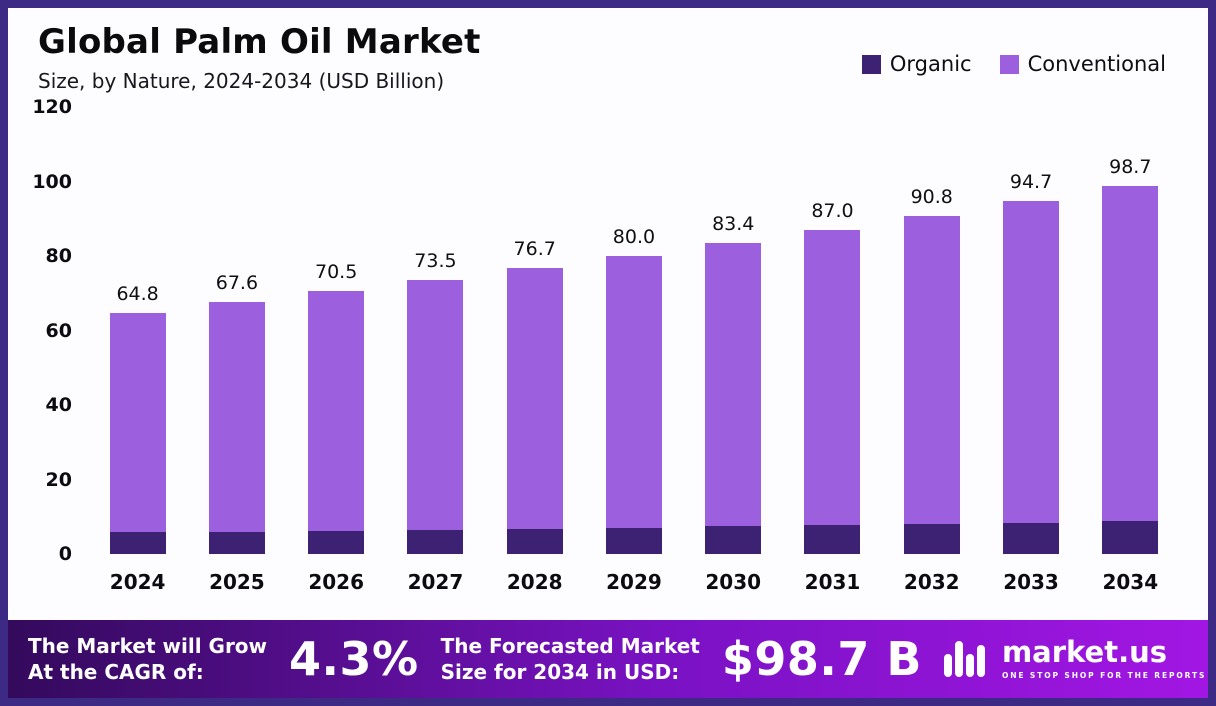 The height and width of the screenshot is (706, 1216). What do you see at coordinates (832, 210) in the screenshot?
I see `bar-total-label-2031: 87.0` at bounding box center [832, 210].